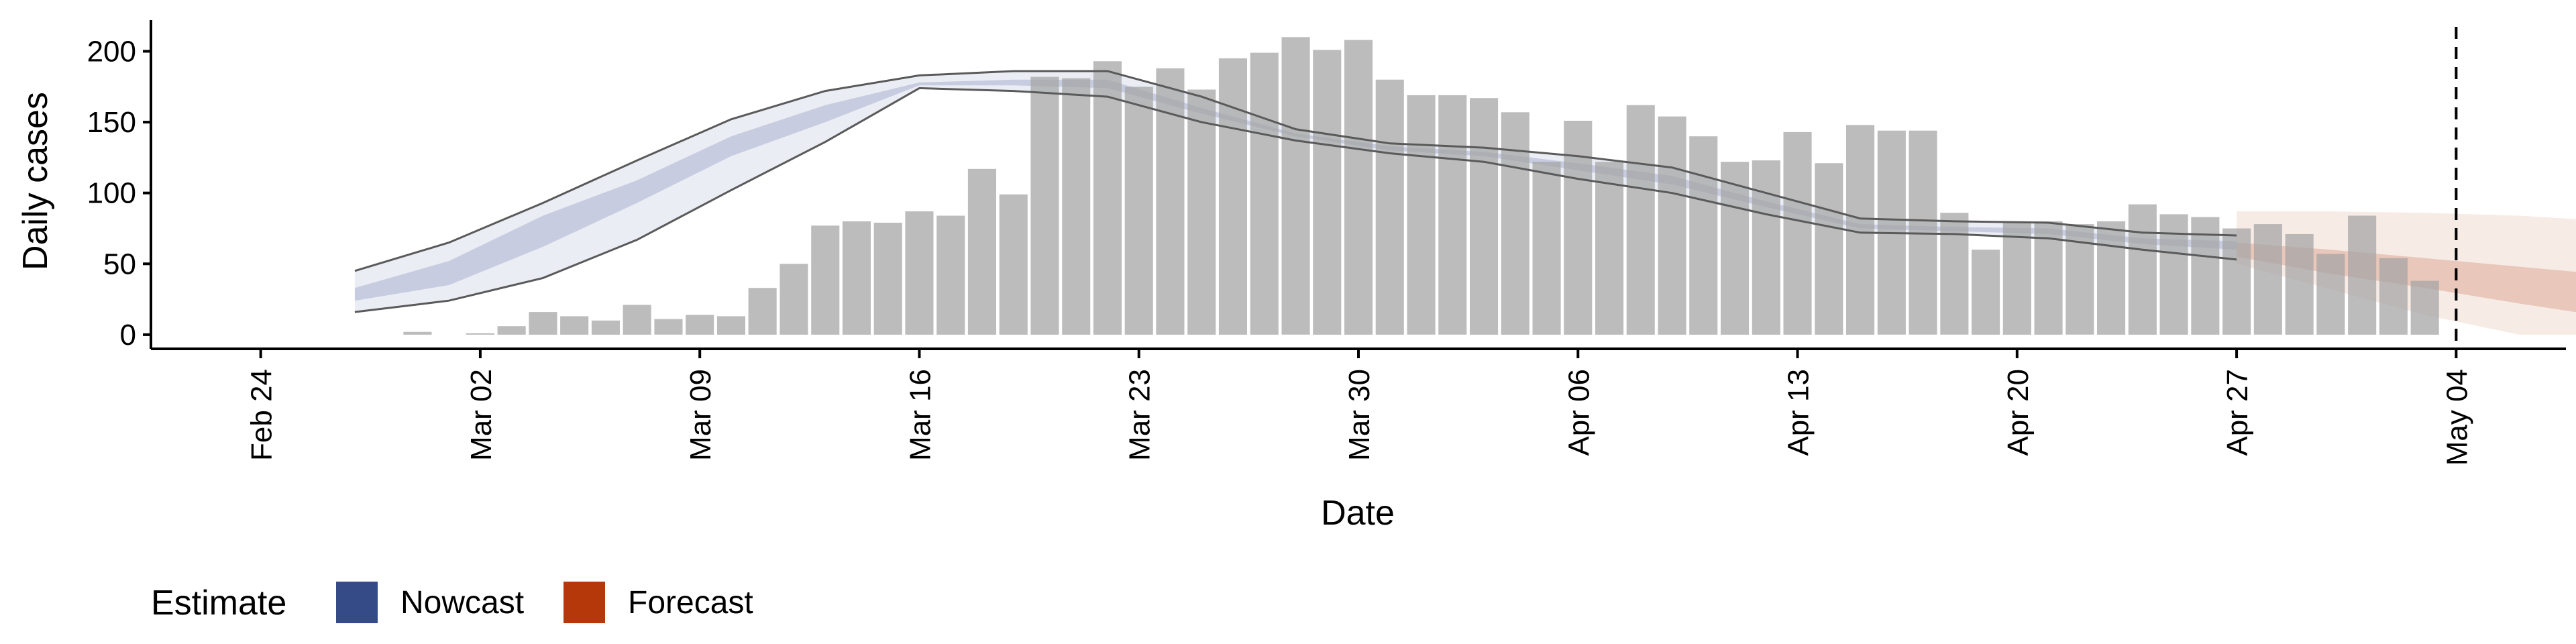 This screenshot has width=2576, height=644. Describe the element at coordinates (700, 415) in the screenshot. I see `x-tick-label: Mar 09` at that location.